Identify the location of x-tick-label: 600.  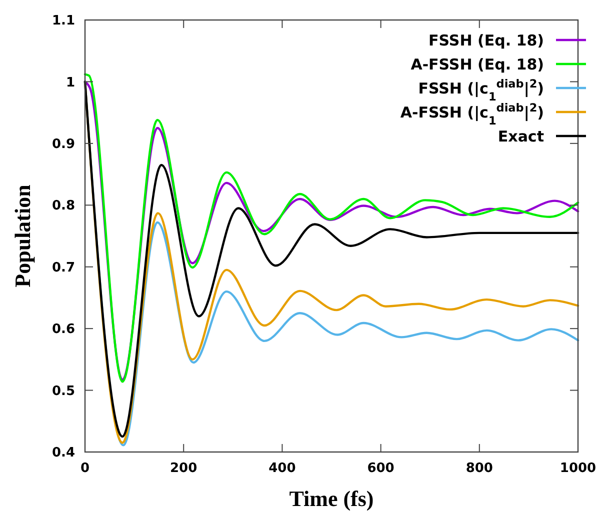
(380, 468).